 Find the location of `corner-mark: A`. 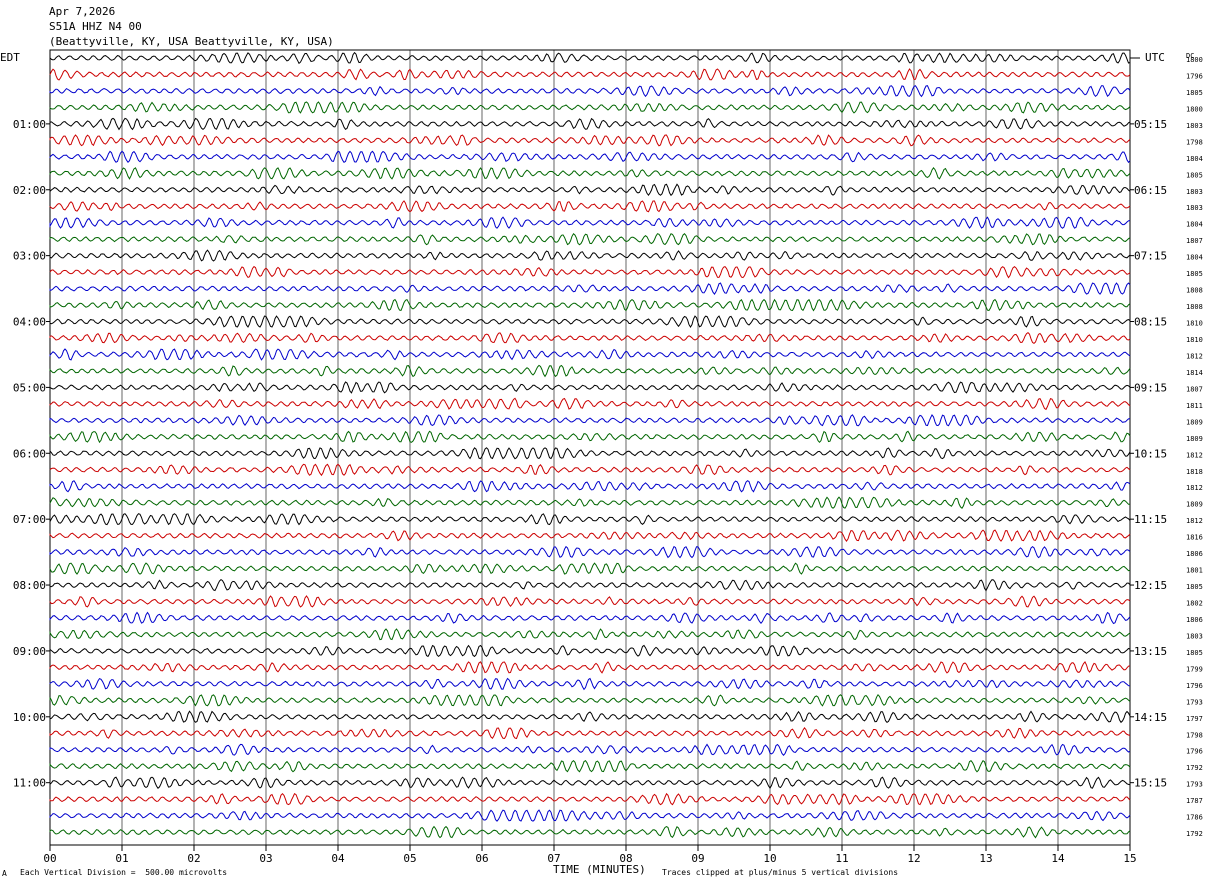

corner-mark: A is located at coordinates (4, 873).